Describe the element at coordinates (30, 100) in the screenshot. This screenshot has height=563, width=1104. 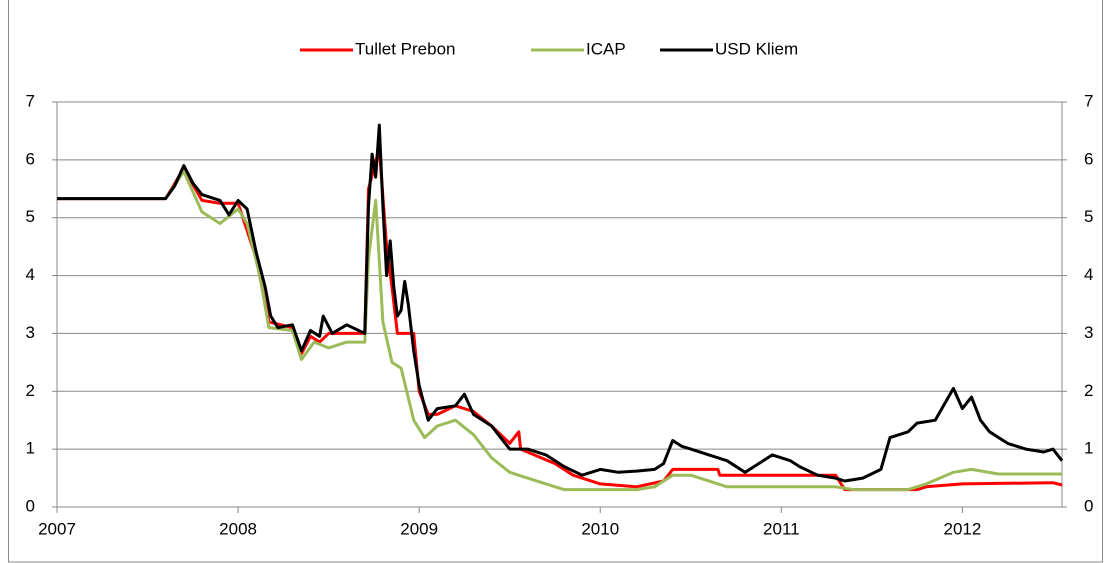
I see `y-tick-label: 7` at that location.